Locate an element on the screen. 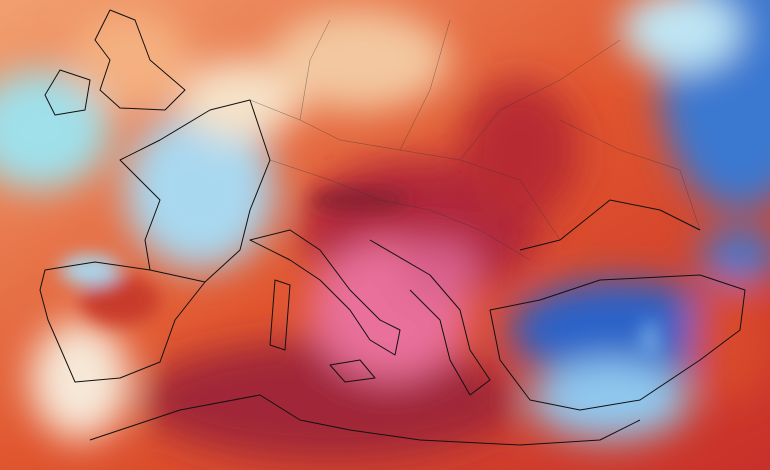 This screenshot has width=770, height=470. france-coast is located at coordinates (195, 191).